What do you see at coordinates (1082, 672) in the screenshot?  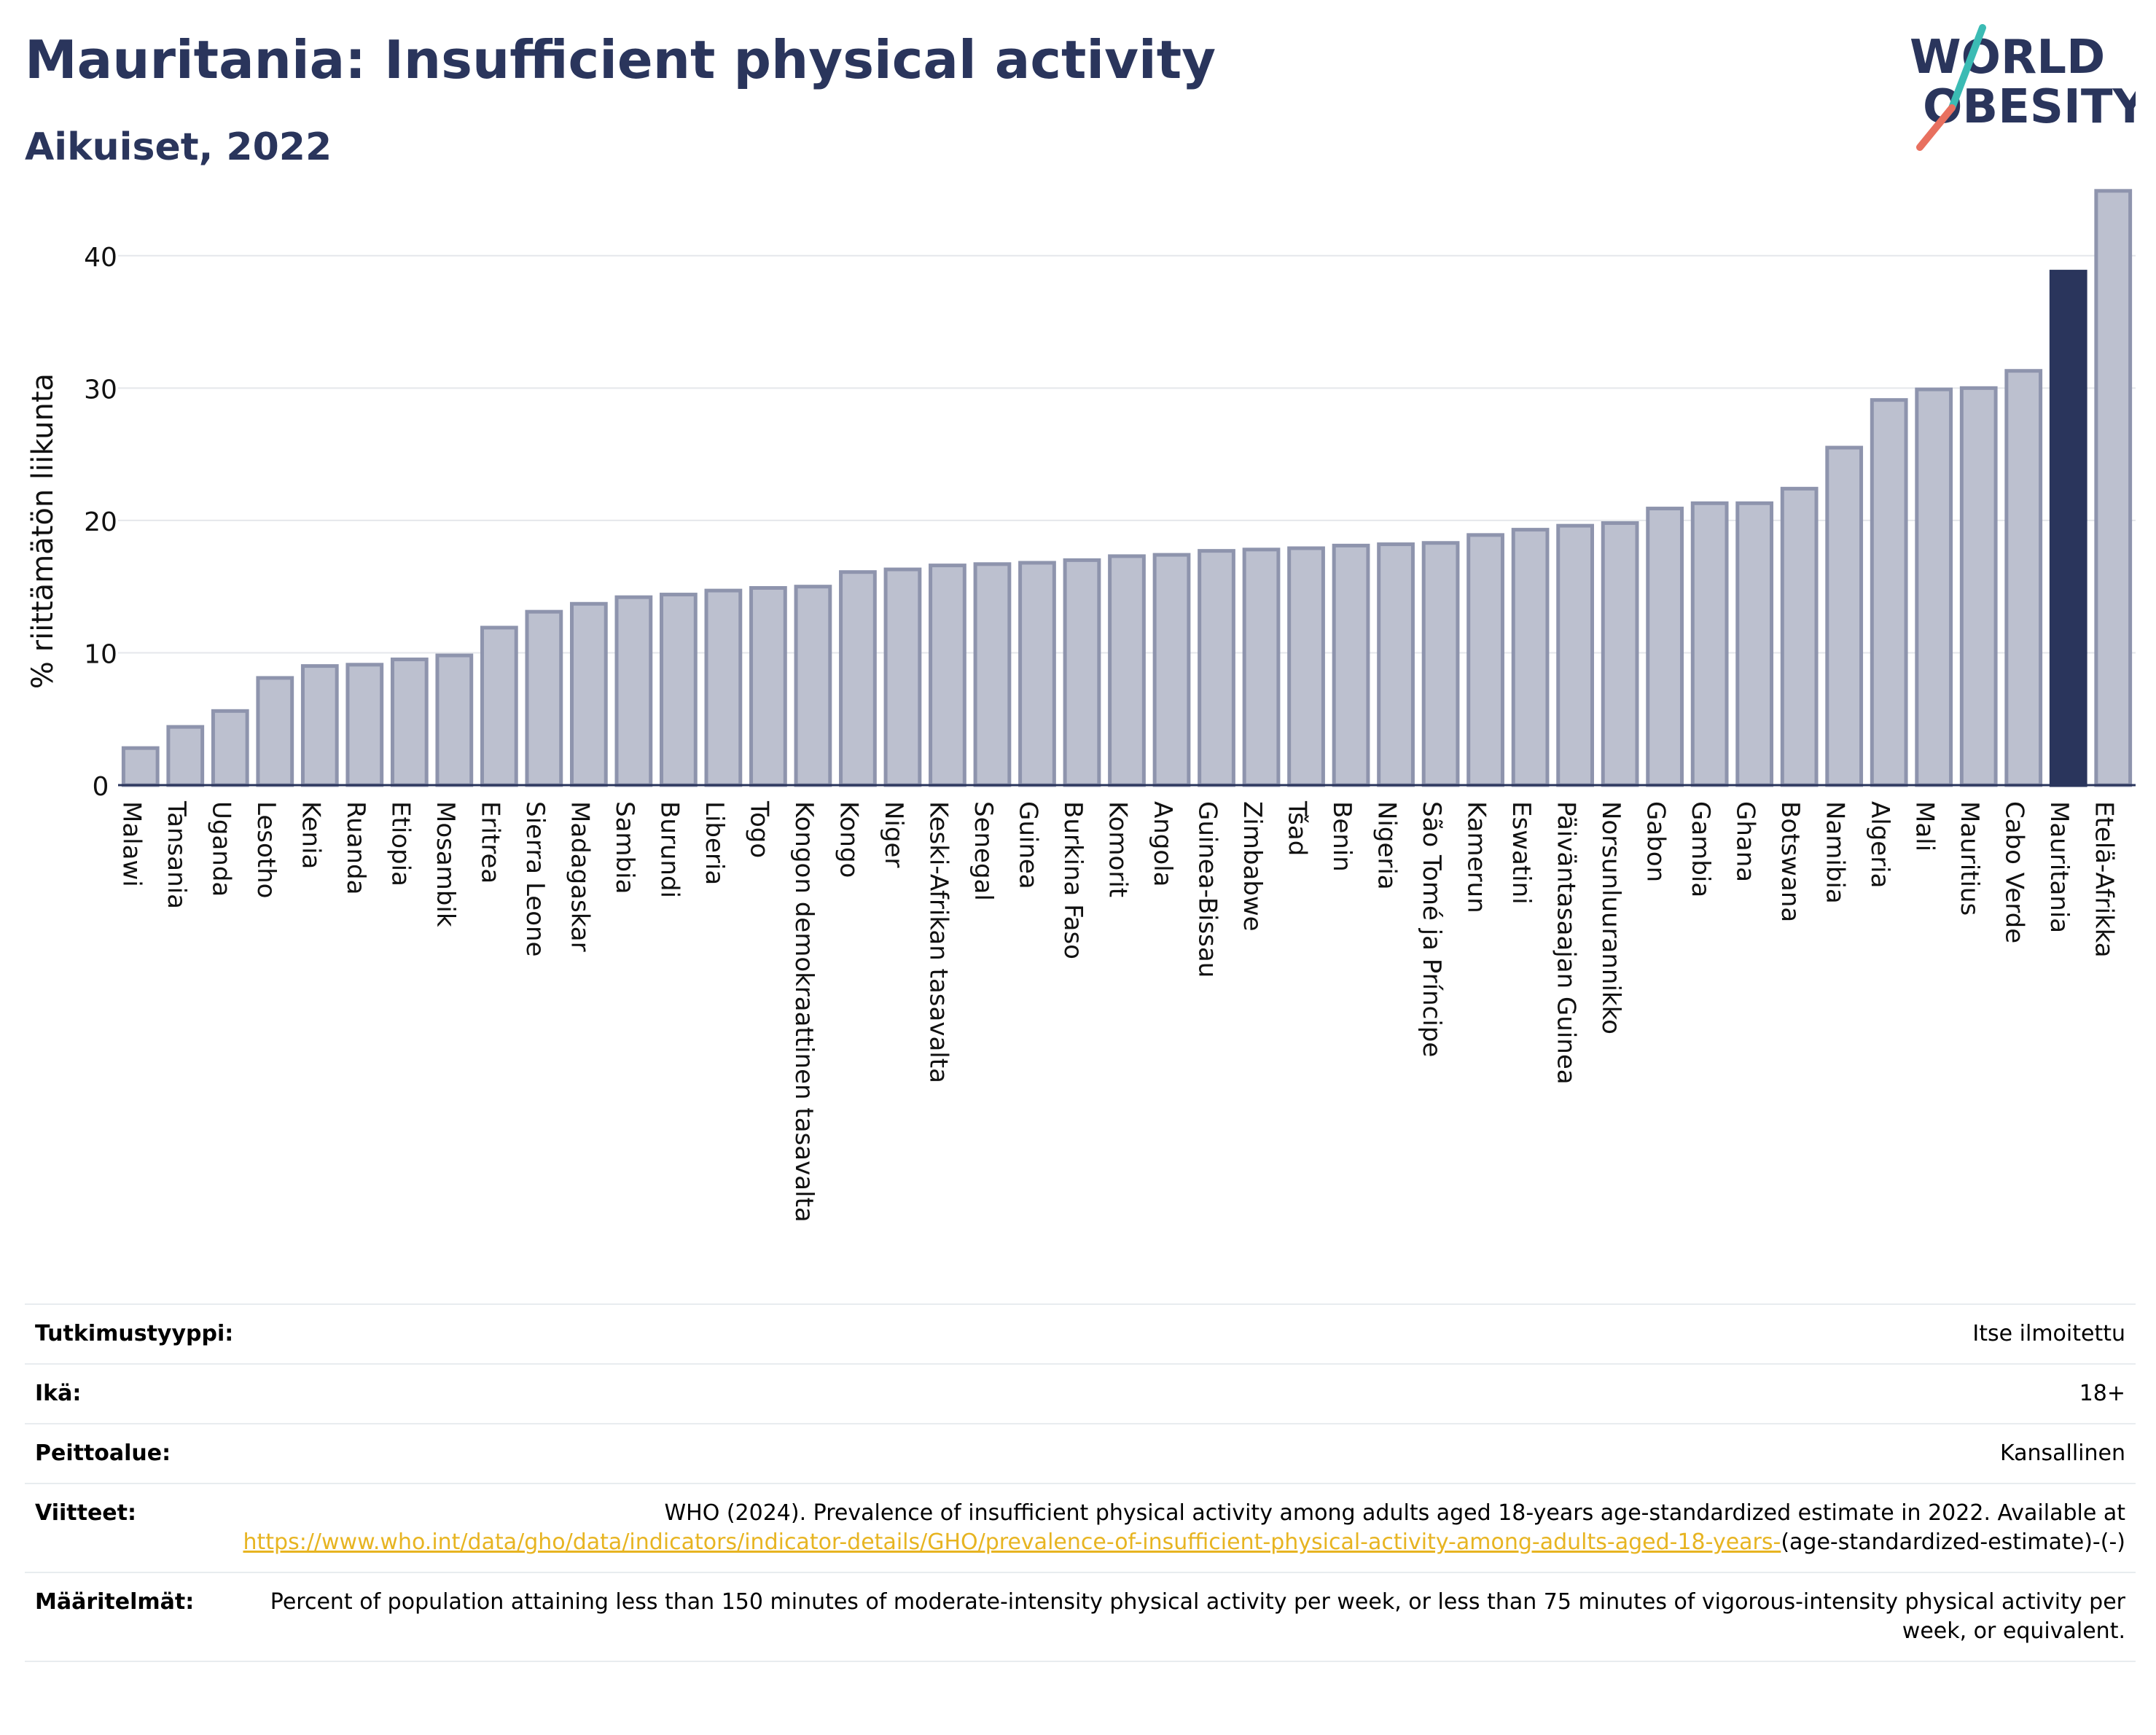 I see `bar-burkina-faso` at bounding box center [1082, 672].